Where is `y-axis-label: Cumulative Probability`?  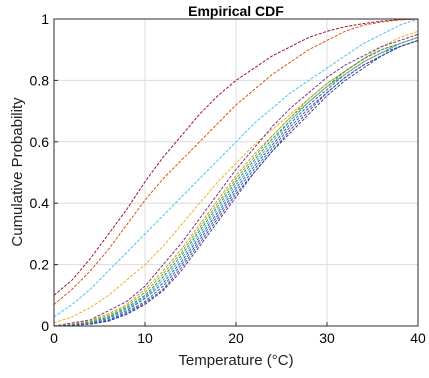 y-axis-label: Cumulative Probability is located at coordinates (17, 172).